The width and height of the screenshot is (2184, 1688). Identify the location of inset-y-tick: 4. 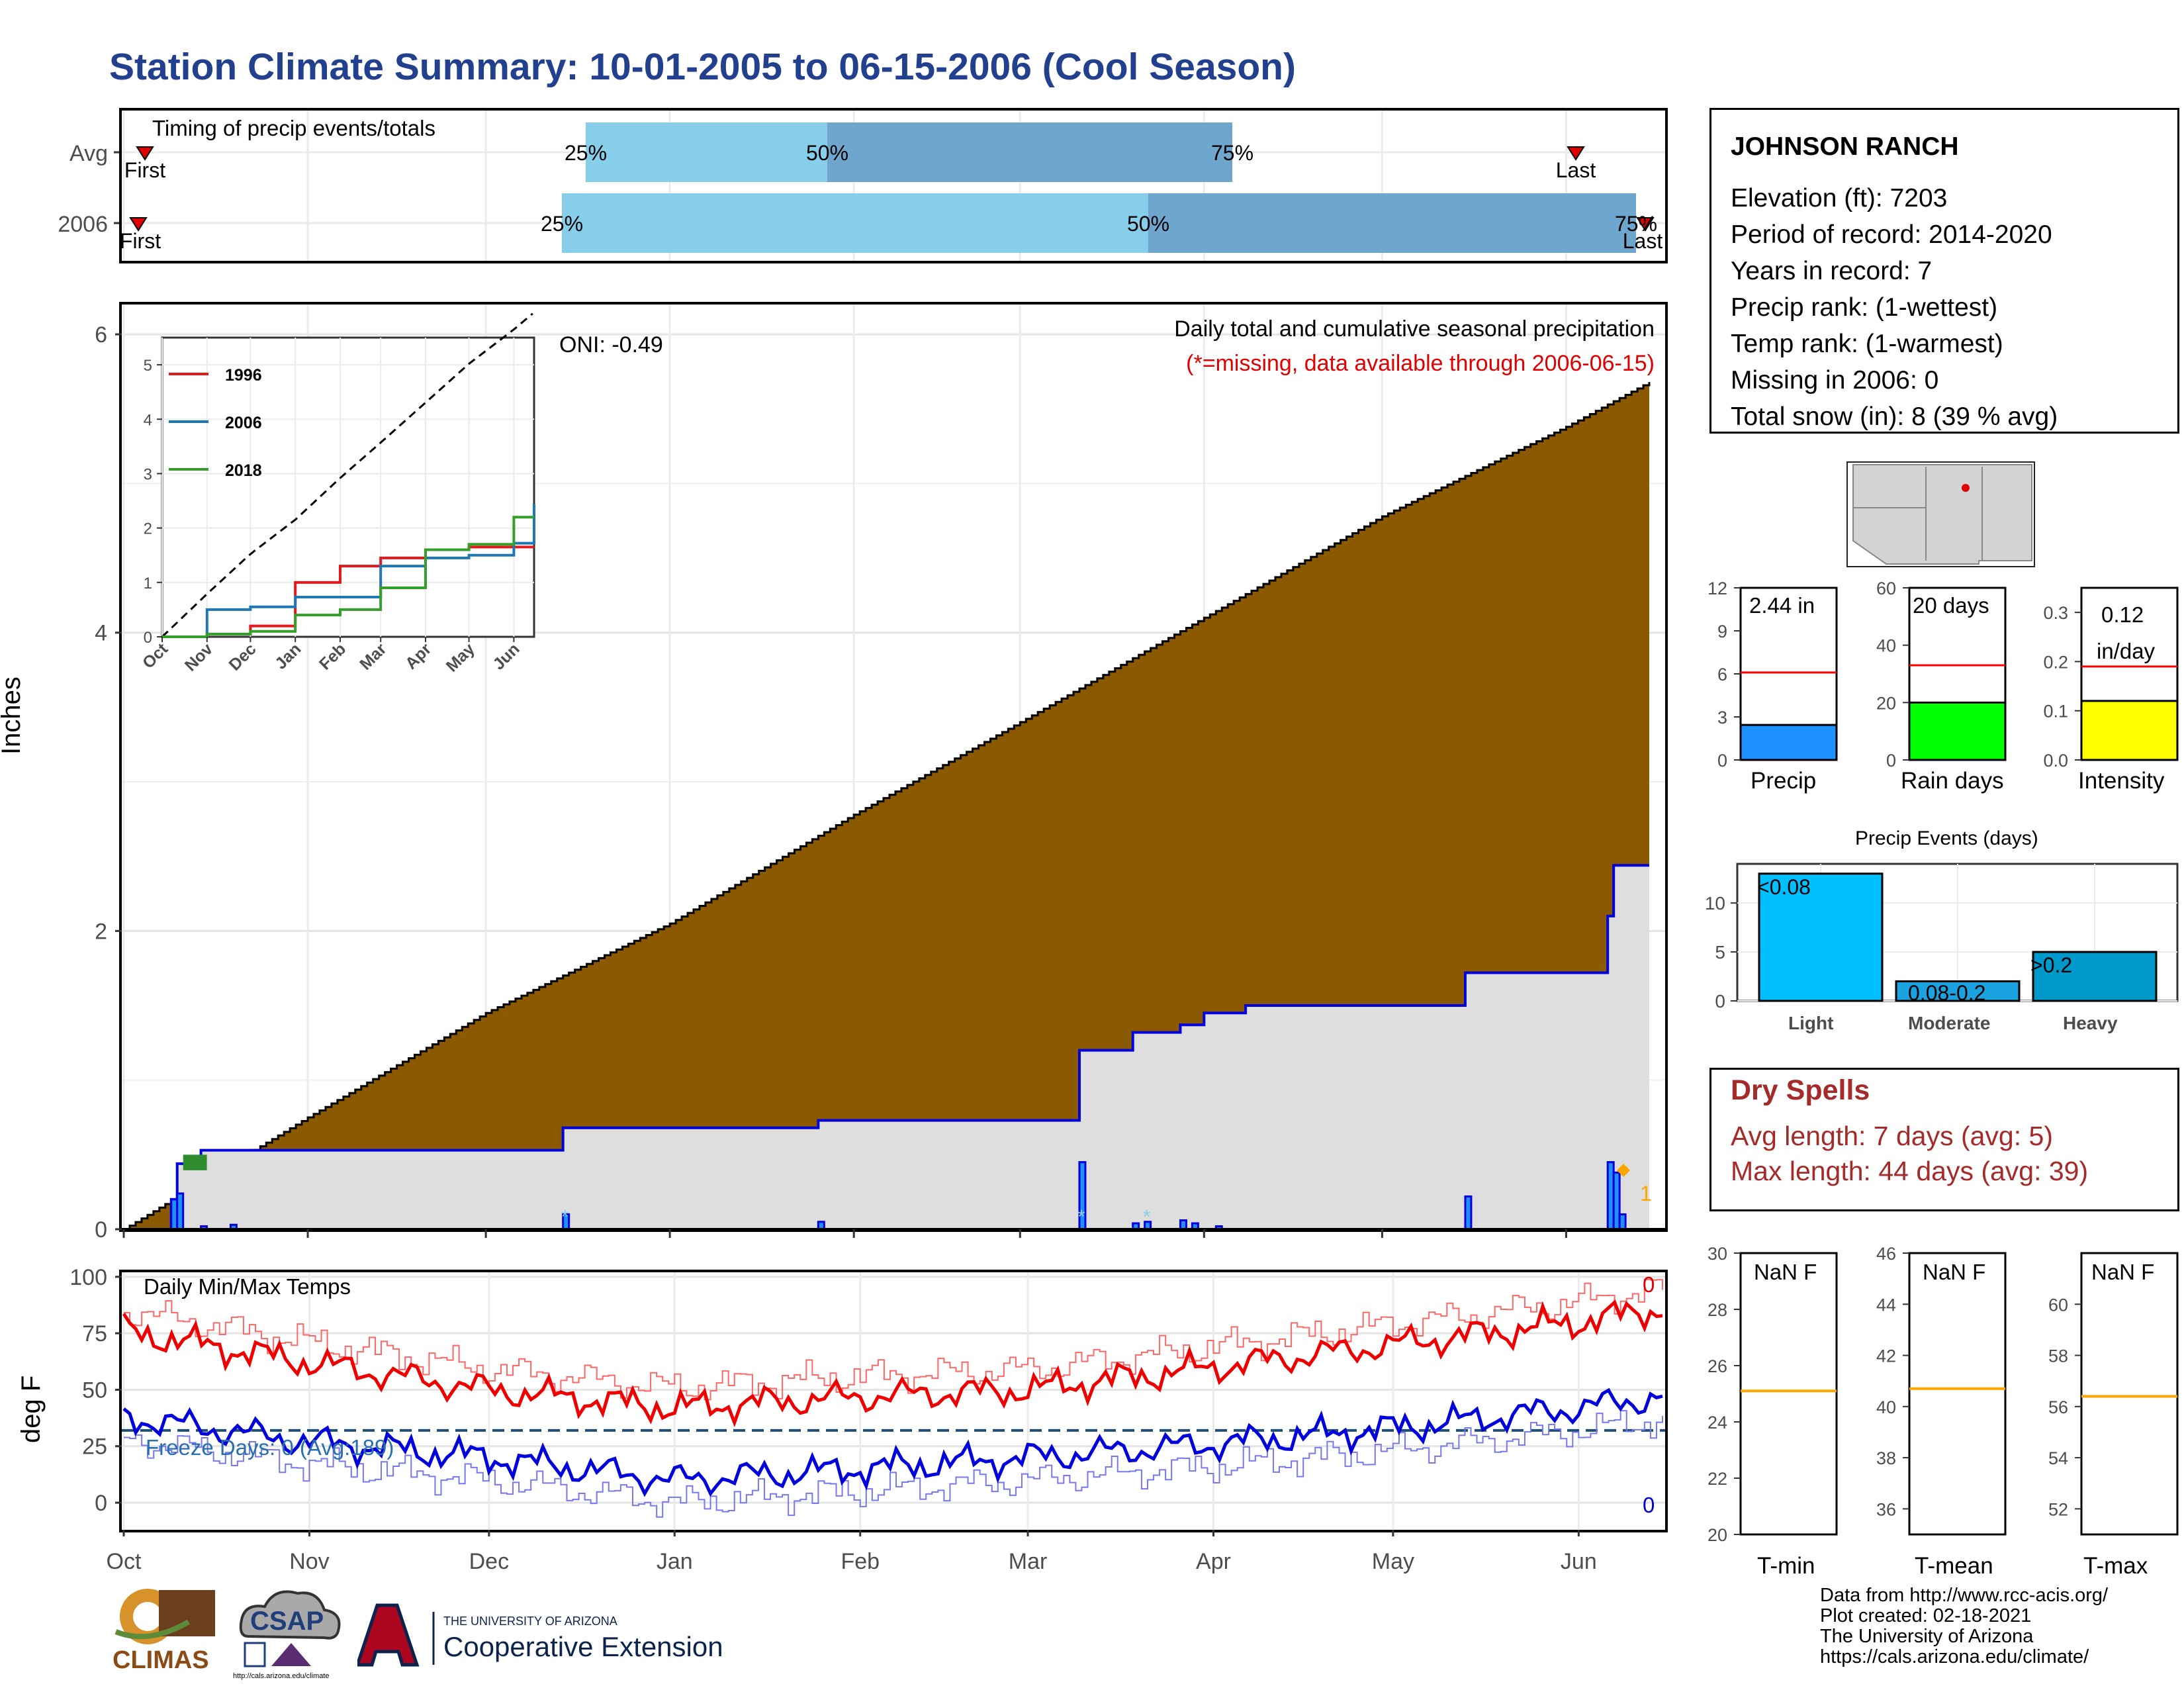
(148, 420).